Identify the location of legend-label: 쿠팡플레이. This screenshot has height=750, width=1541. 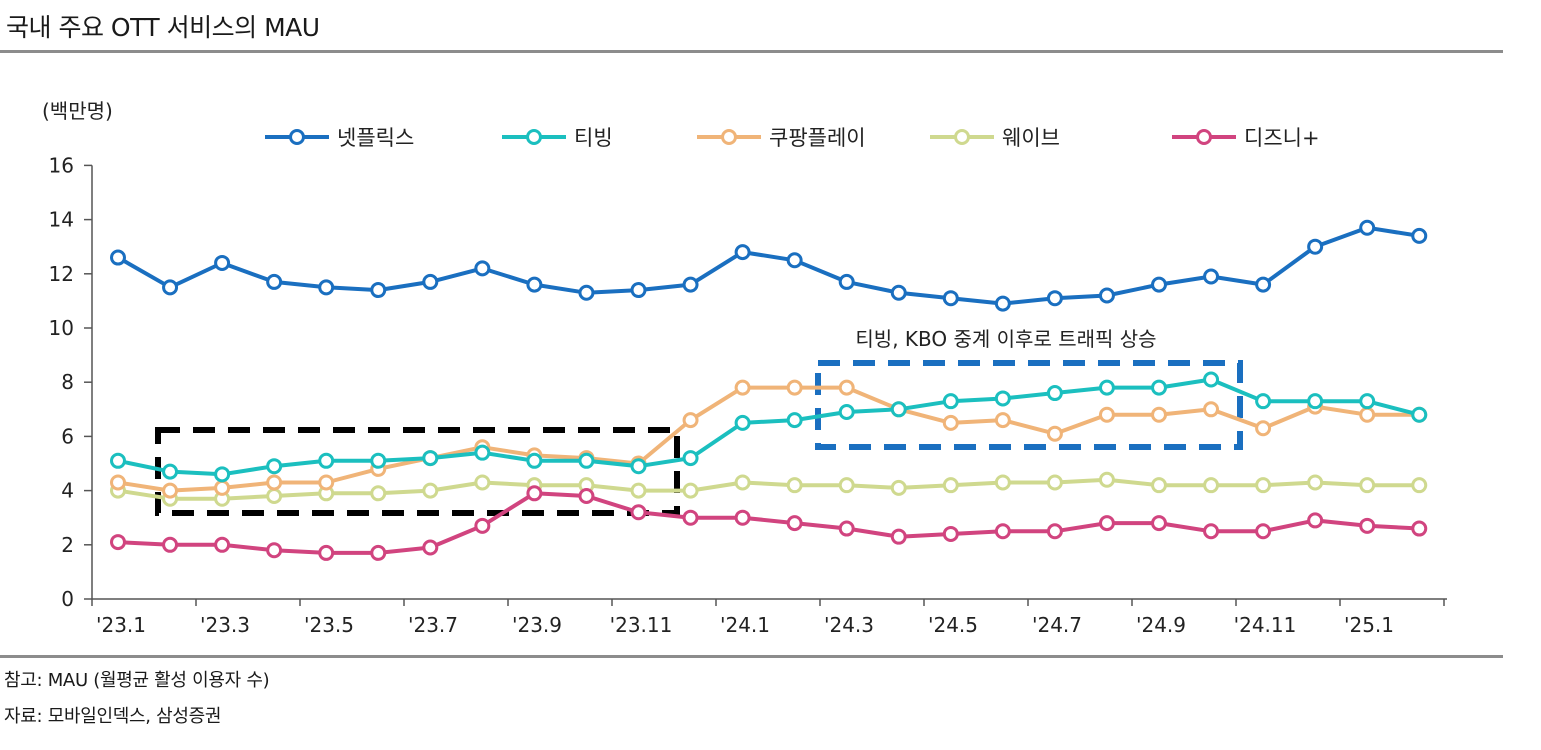
(817, 138).